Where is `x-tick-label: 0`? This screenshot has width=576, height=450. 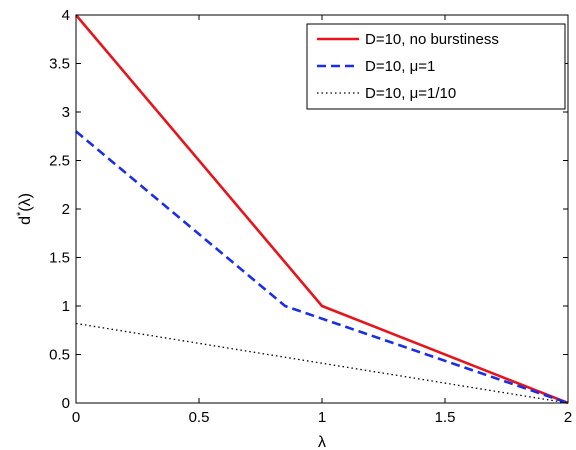
x-tick-label: 0 is located at coordinates (76, 417).